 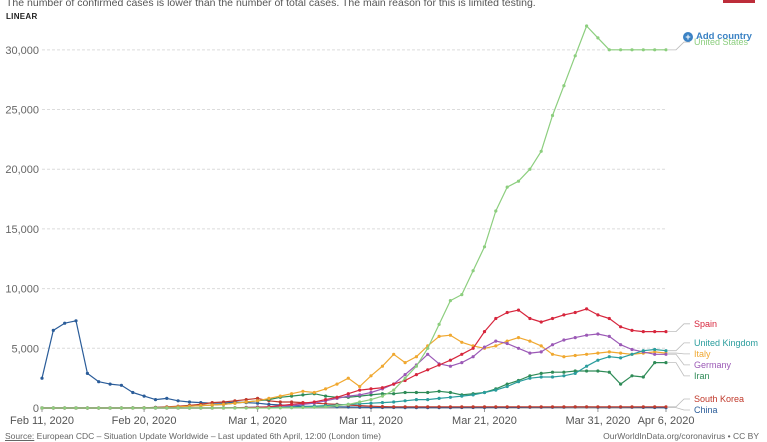 I want to click on footer-url: OurWorldInData.org/coronavirus • CC BY, so click(x=681, y=436).